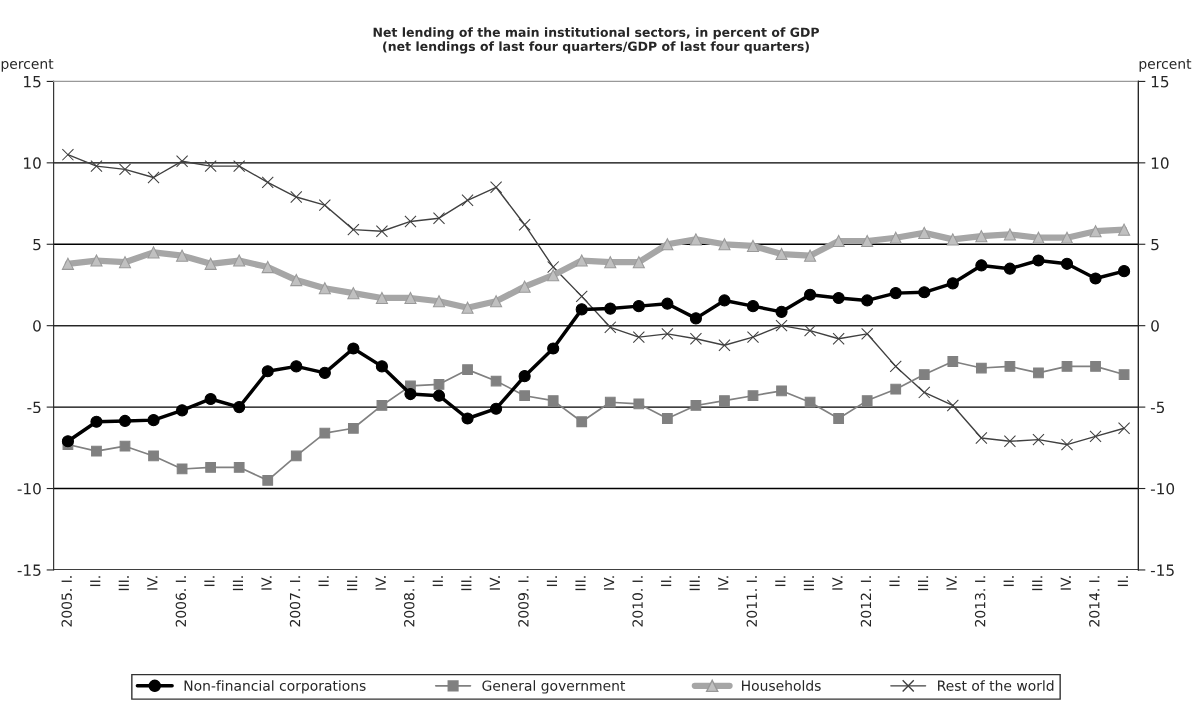  Describe the element at coordinates (275, 687) in the screenshot. I see `legend-label: Non-financial corporations` at that location.